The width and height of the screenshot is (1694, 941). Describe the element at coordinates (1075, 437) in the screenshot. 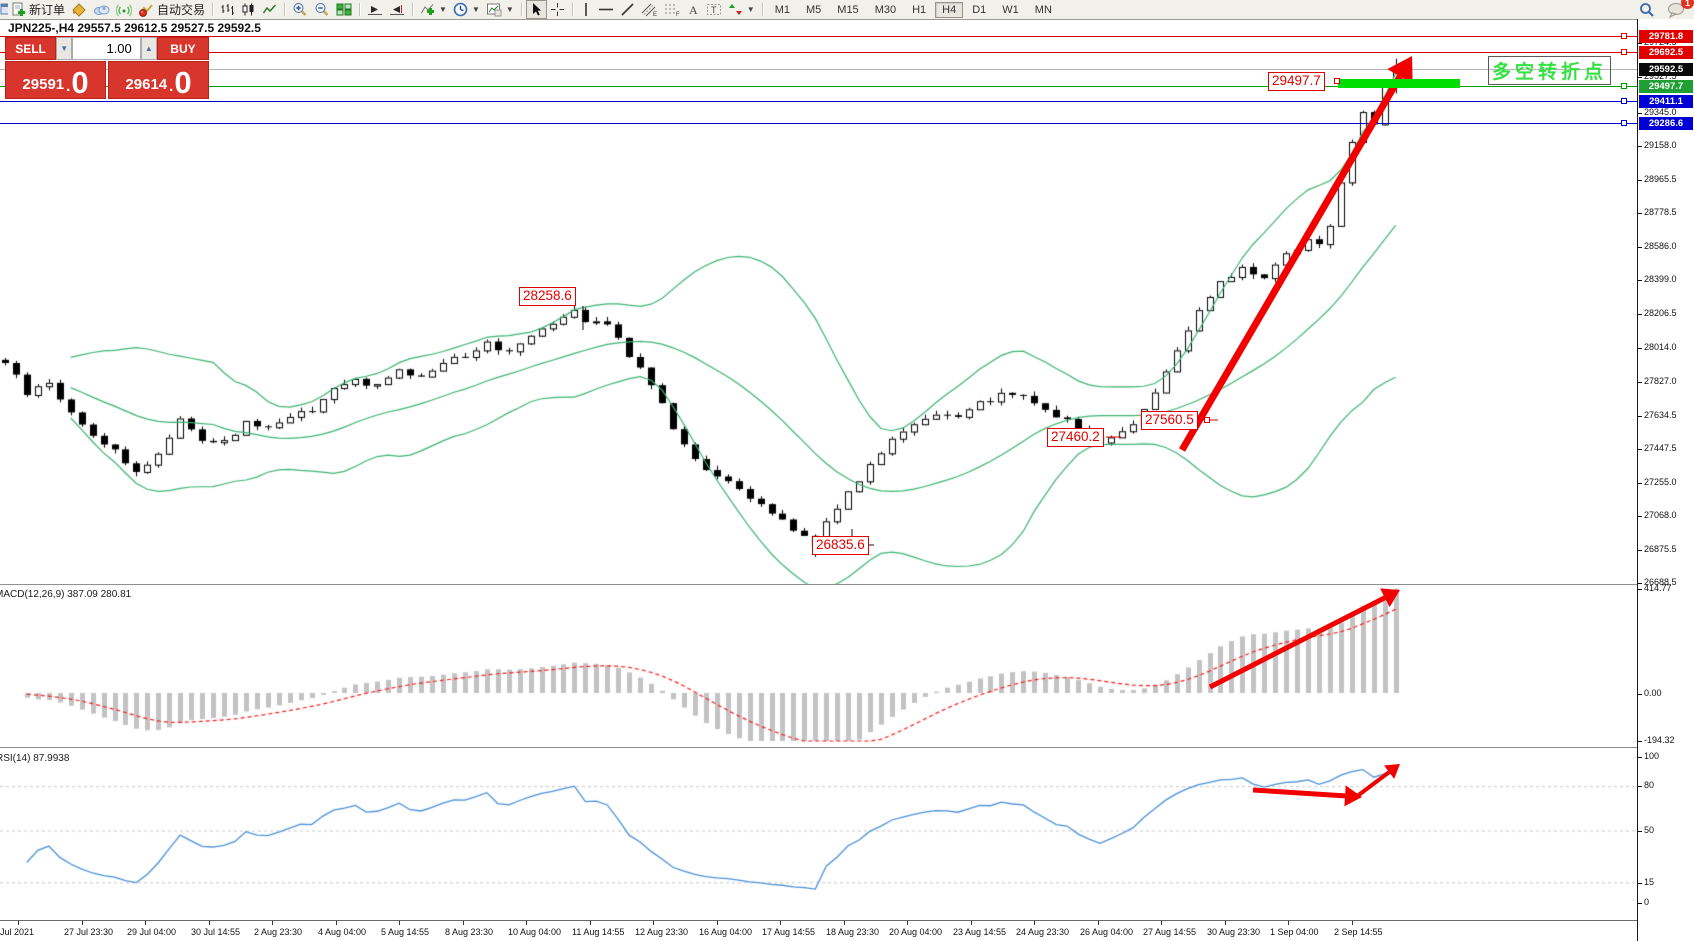

I see `price-annotation-label: 27460.2` at that location.